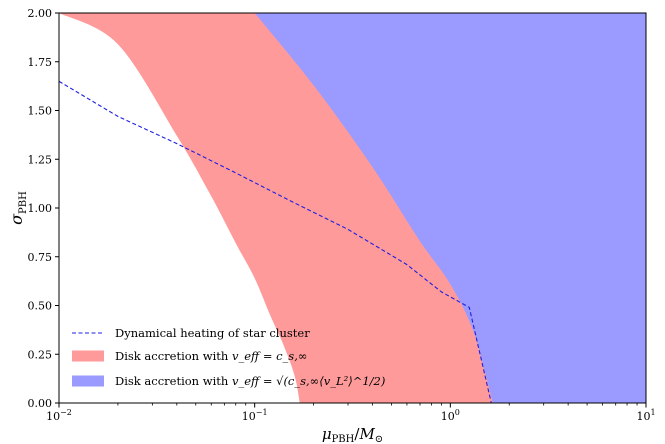 The width and height of the screenshot is (665, 444). What do you see at coordinates (40, 354) in the screenshot?
I see `y-tick-label-1: 0.25` at bounding box center [40, 354].